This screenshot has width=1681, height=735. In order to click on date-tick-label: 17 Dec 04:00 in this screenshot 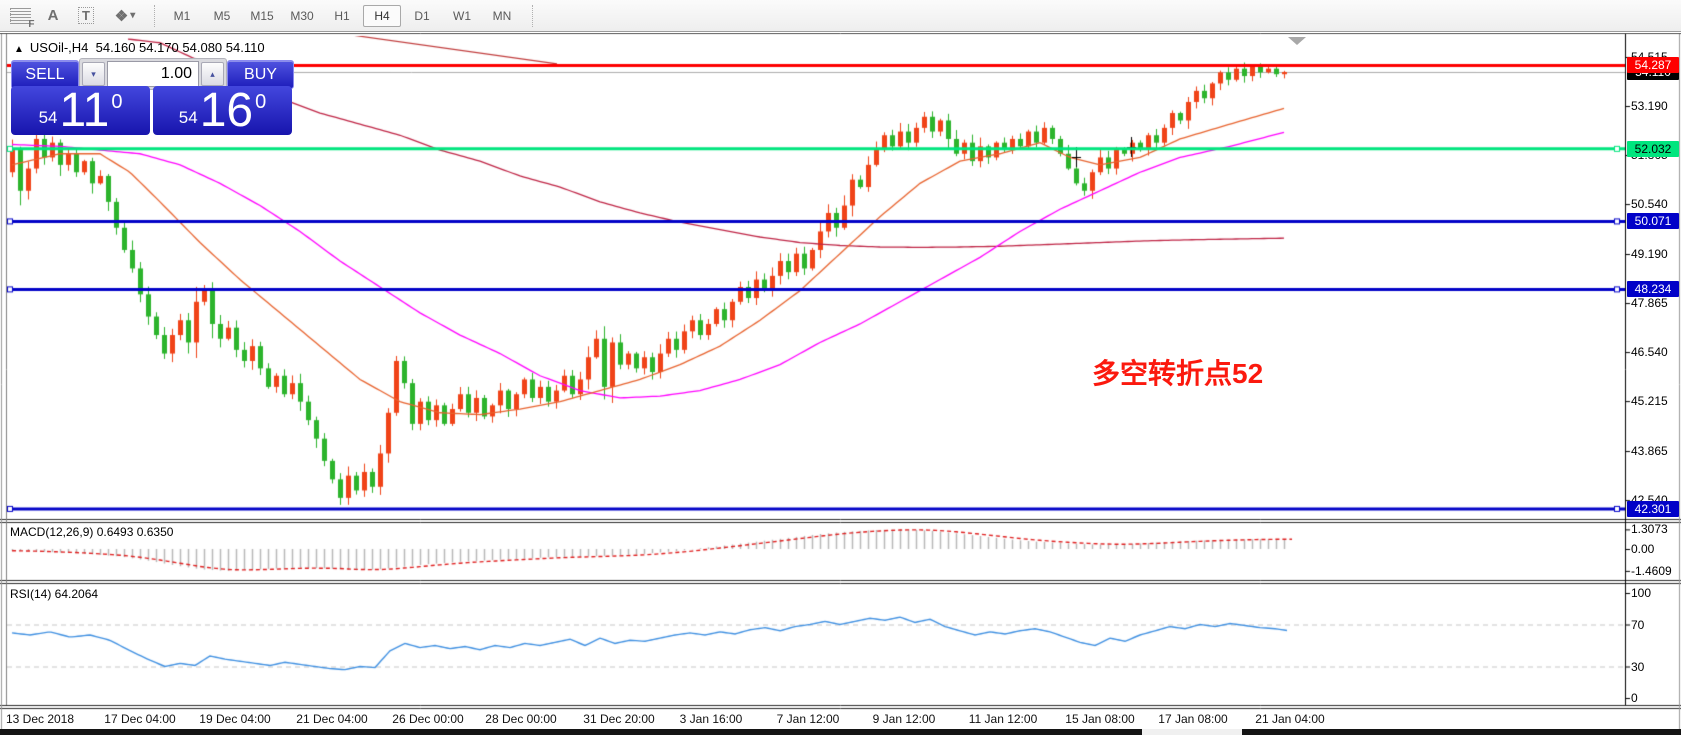, I will do `click(140, 719)`.